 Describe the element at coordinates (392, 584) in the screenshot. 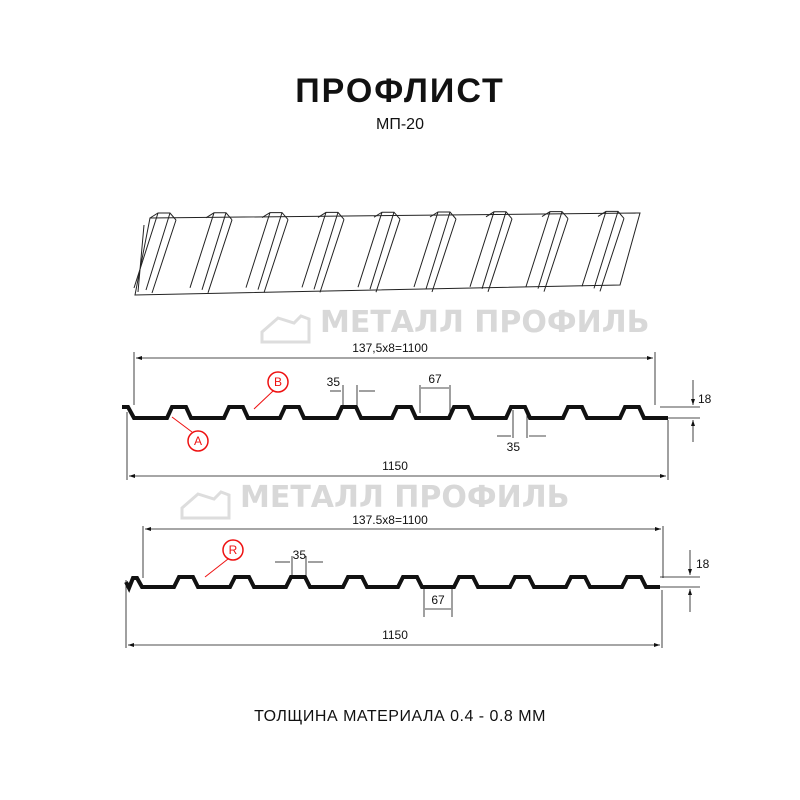

I see `profile-2-line` at that location.